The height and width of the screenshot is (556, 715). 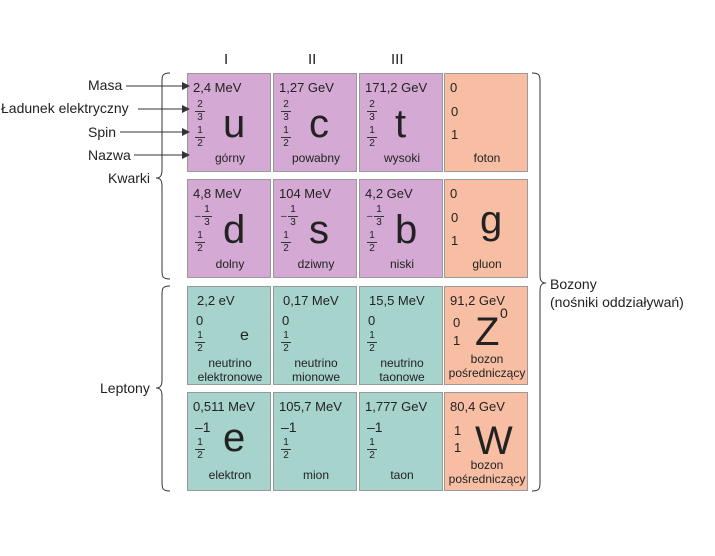 What do you see at coordinates (477, 300) in the screenshot?
I see `mass-value: 91,2 GeV` at bounding box center [477, 300].